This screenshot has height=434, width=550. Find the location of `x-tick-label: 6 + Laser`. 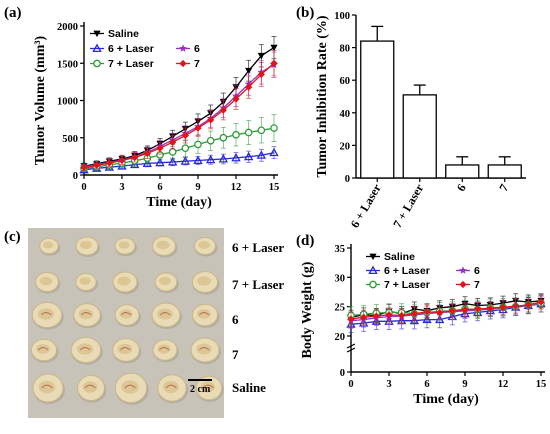

x-tick-label: 6 + Laser is located at coordinates (366, 205).